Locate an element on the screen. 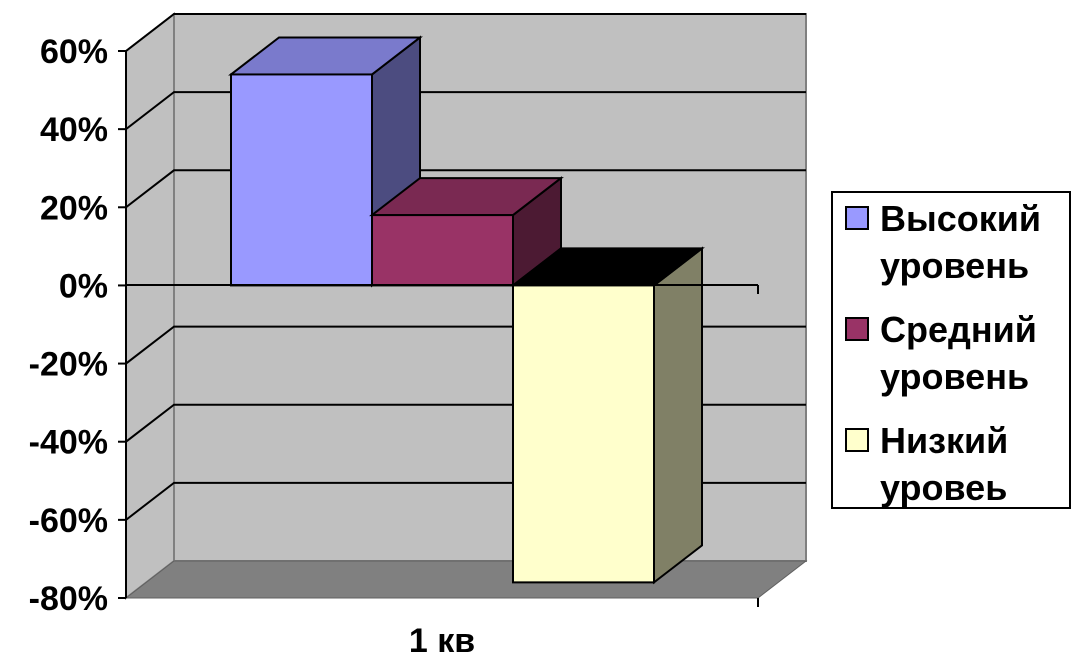  y-tick-label: -20% is located at coordinates (68, 365).